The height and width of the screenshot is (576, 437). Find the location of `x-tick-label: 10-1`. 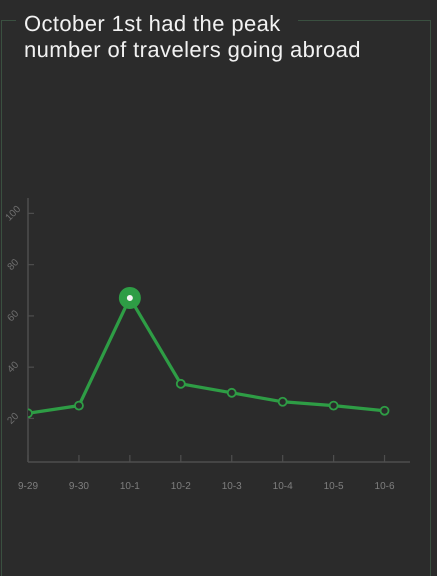

x-tick-label: 10-1 is located at coordinates (130, 486).